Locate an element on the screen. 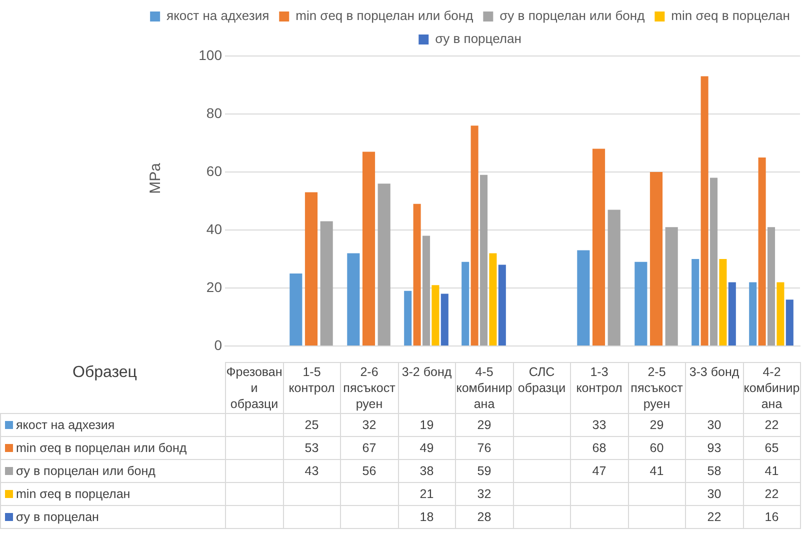  x-axis-title: Образец is located at coordinates (105, 372).